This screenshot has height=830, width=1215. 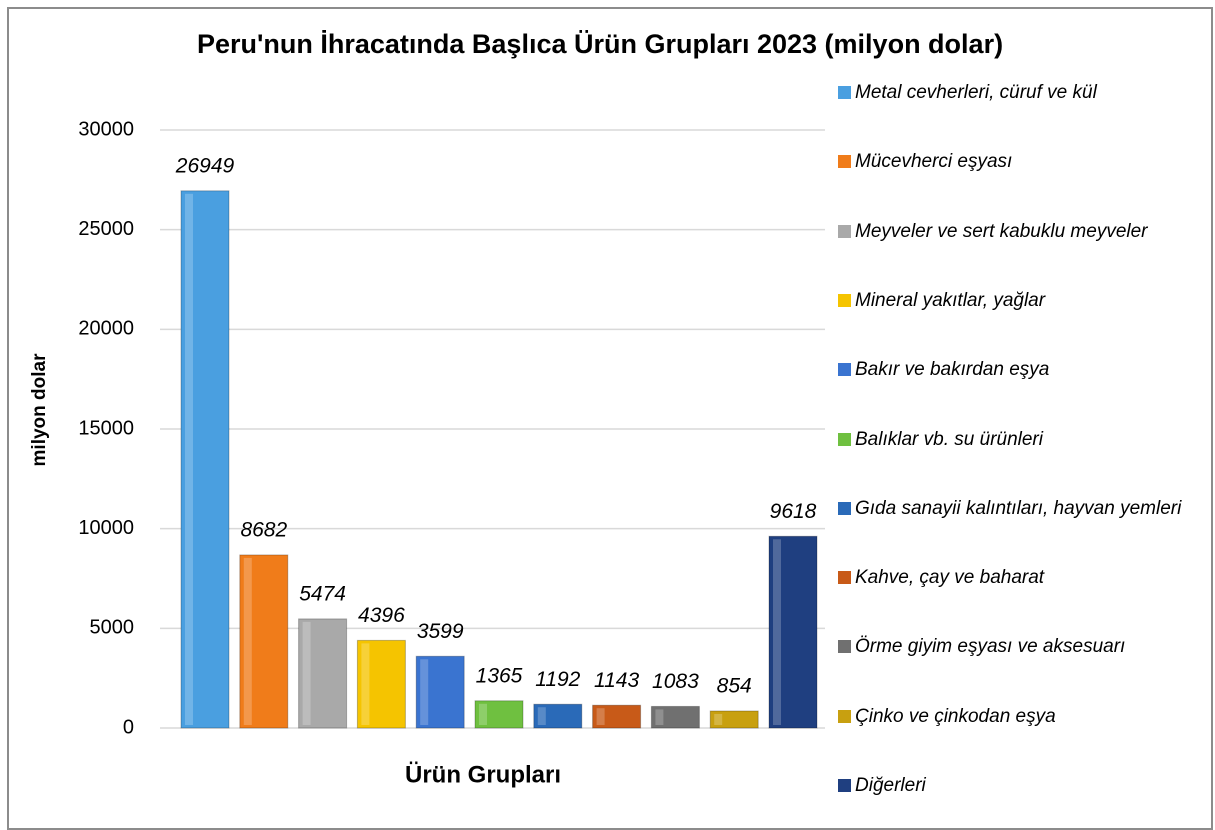 What do you see at coordinates (39, 410) in the screenshot?
I see `y-axis-label: milyon dolar` at bounding box center [39, 410].